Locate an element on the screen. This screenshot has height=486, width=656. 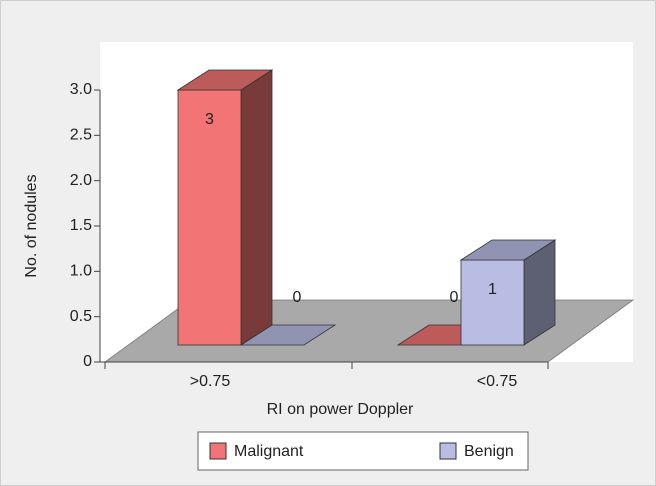
y-tick-label: 1.0 is located at coordinates (81, 271).